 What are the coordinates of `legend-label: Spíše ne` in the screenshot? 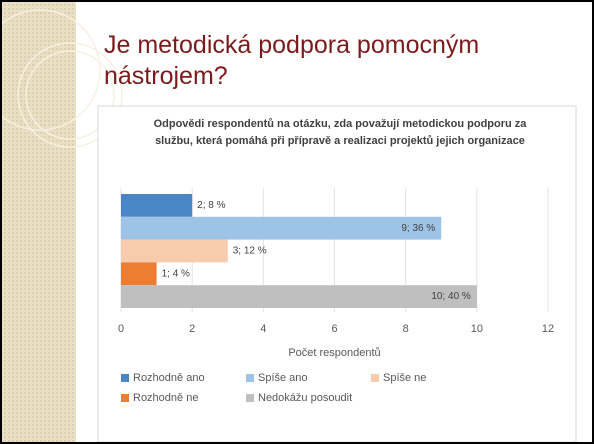 It's located at (404, 378).